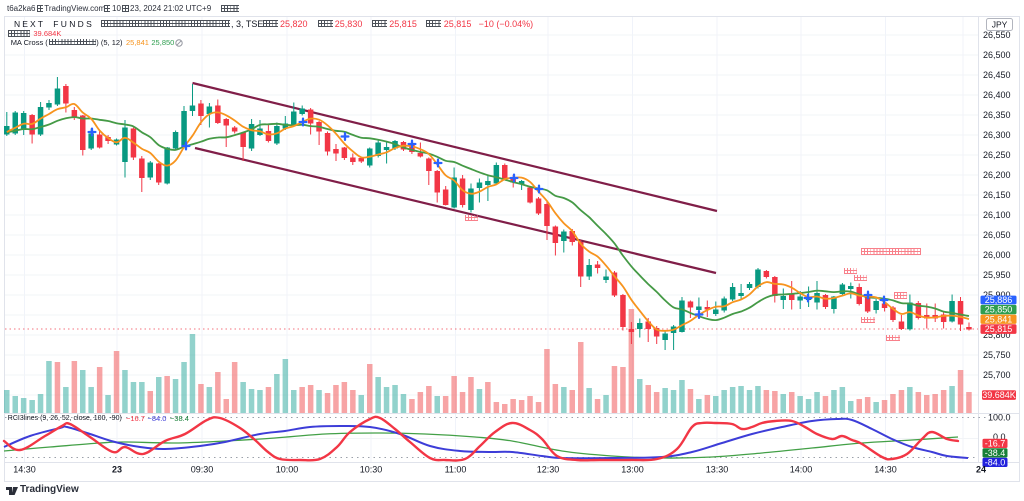 The width and height of the screenshot is (1024, 501). Describe the element at coordinates (997, 215) in the screenshot. I see `svg-text: 26,100` at that location.